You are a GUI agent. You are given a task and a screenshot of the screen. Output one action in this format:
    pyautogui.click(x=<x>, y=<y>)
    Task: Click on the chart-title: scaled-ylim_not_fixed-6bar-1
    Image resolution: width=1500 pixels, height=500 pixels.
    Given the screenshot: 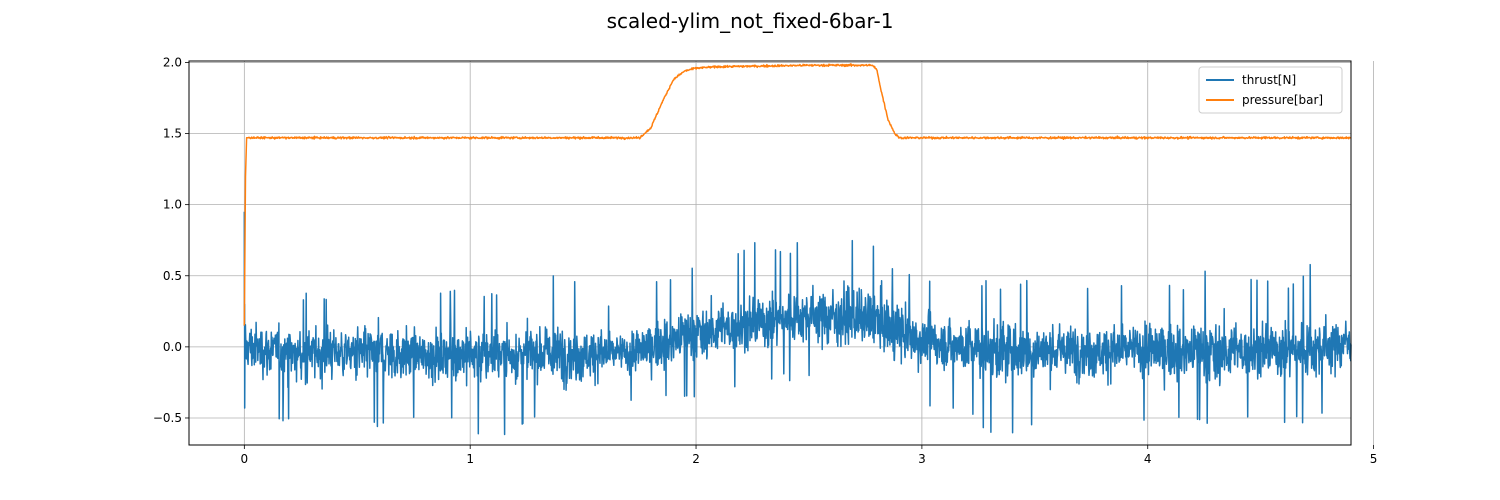 What is the action you would take?
    pyautogui.click(x=750, y=21)
    